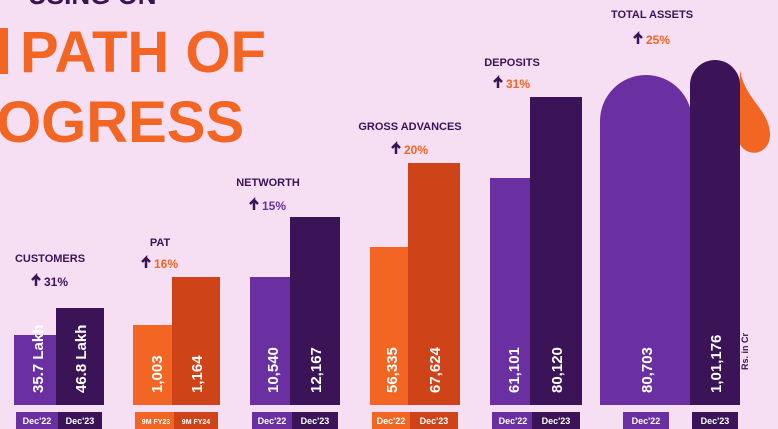  What do you see at coordinates (514, 370) in the screenshot?
I see `bar-value: 61,101` at bounding box center [514, 370].